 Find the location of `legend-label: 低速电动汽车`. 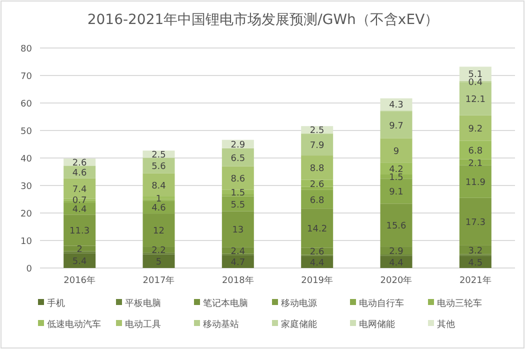

legend-label: 低速电动汽车 is located at coordinates (74, 324).